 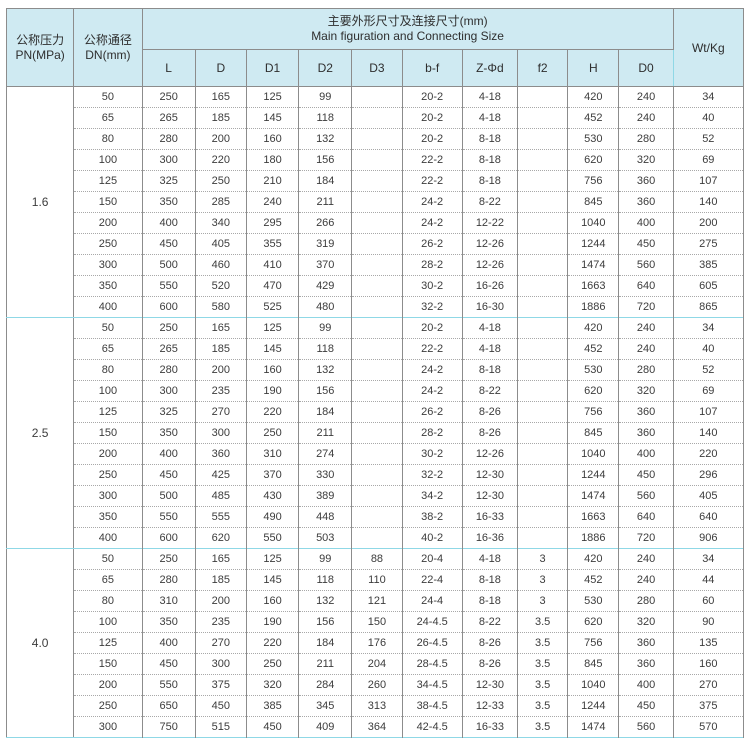 What do you see at coordinates (593, 223) in the screenshot?
I see `cell-h: 1040` at bounding box center [593, 223].